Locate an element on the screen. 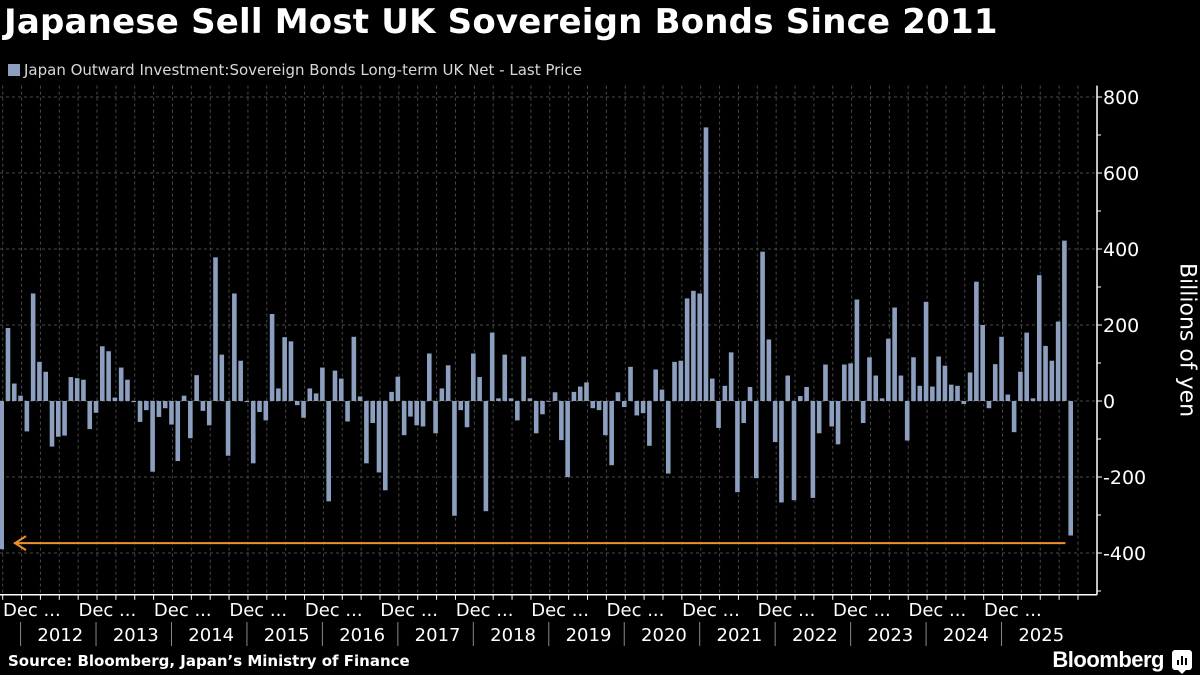  year-label: 2024 is located at coordinates (966, 635).